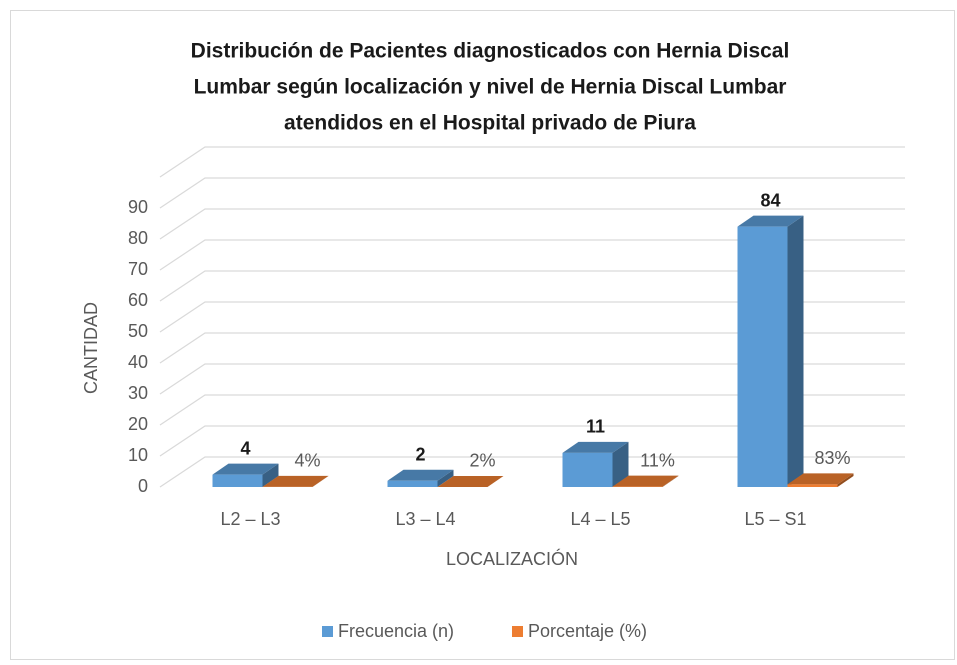  I want to click on x-tick-label: L4 – L5, so click(600, 519).